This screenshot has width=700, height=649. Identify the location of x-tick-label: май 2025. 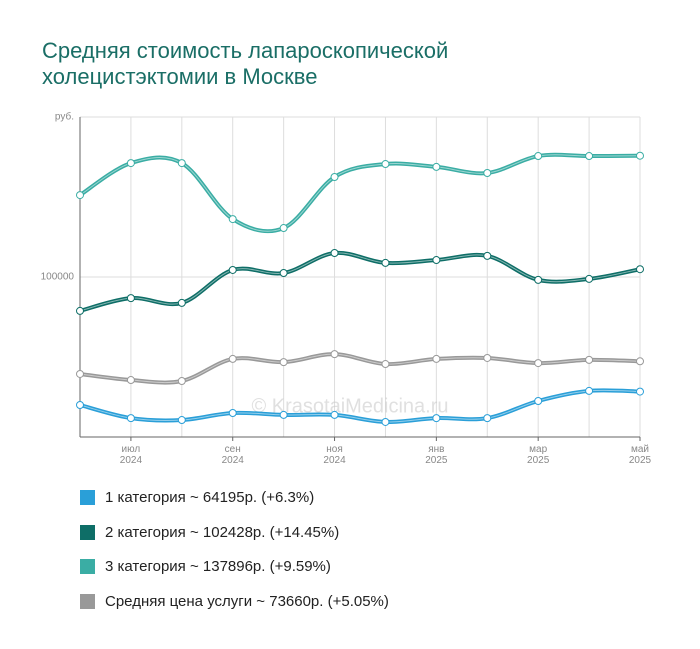
(640, 455).